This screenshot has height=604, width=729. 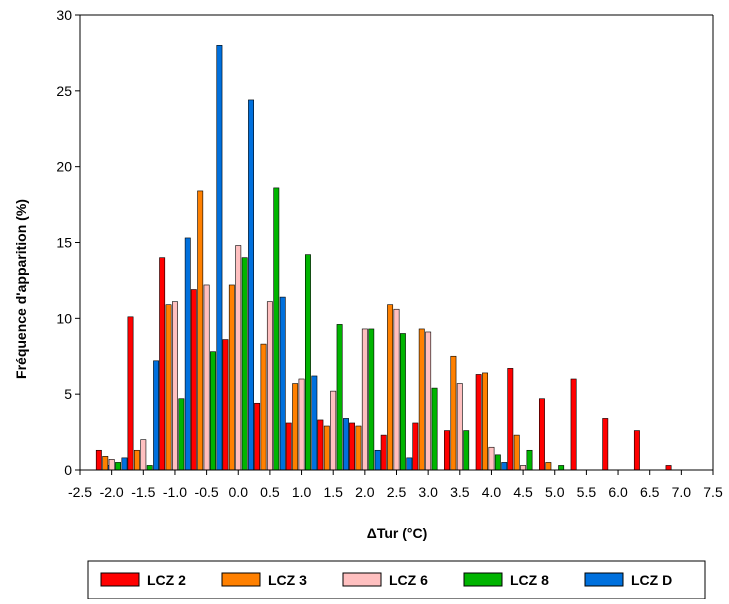 What do you see at coordinates (239, 492) in the screenshot?
I see `x-tick-label: 0.0` at bounding box center [239, 492].